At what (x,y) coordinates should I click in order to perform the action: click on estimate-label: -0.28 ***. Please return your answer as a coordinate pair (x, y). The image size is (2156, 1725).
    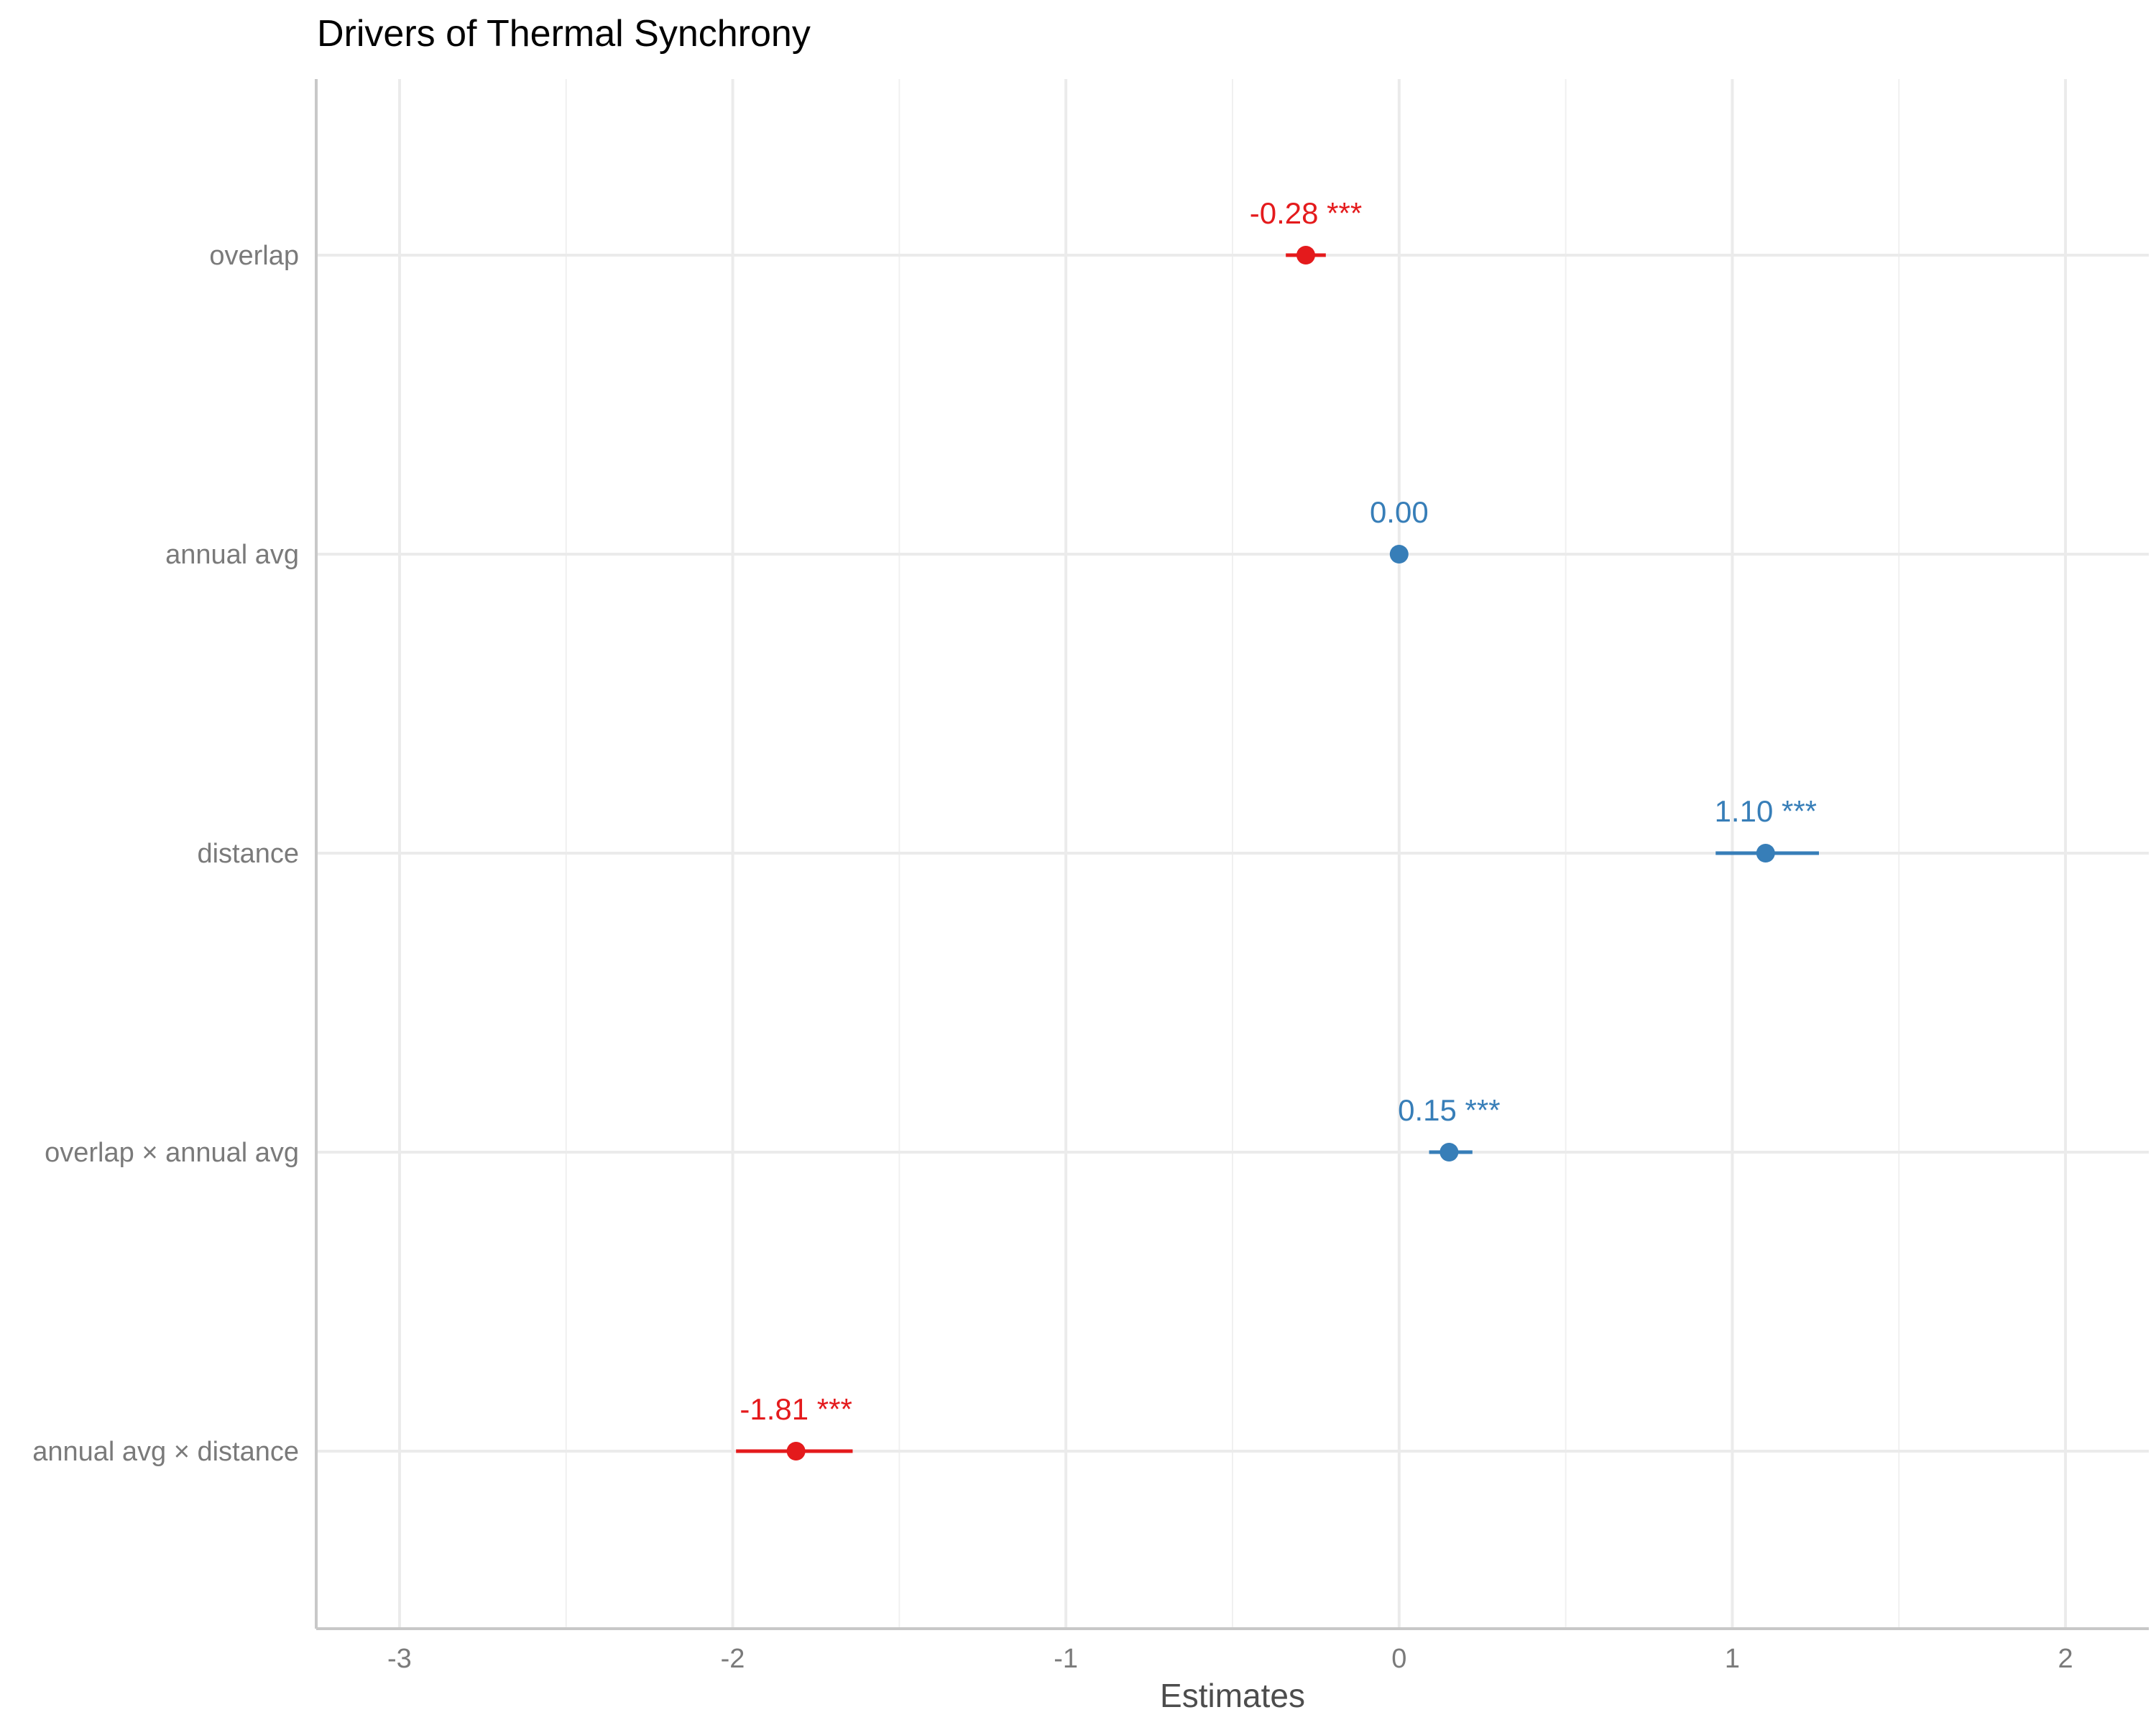
    Looking at the image, I should click on (1306, 213).